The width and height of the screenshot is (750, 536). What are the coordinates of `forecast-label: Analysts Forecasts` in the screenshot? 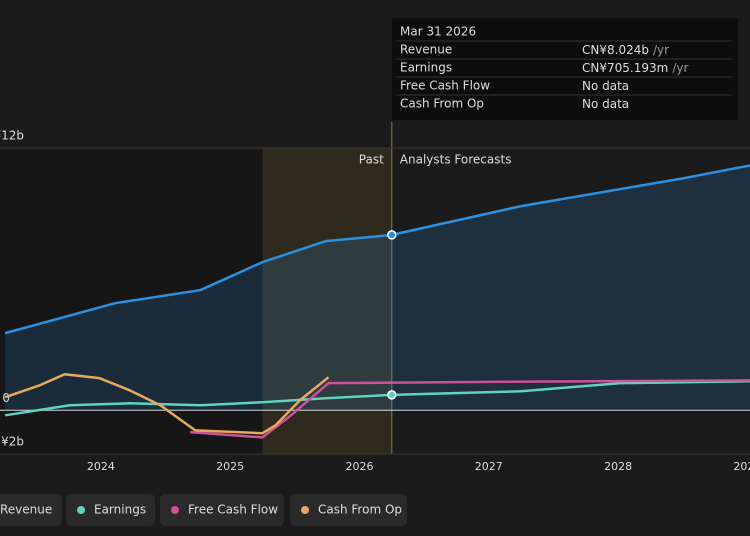 It's located at (456, 160).